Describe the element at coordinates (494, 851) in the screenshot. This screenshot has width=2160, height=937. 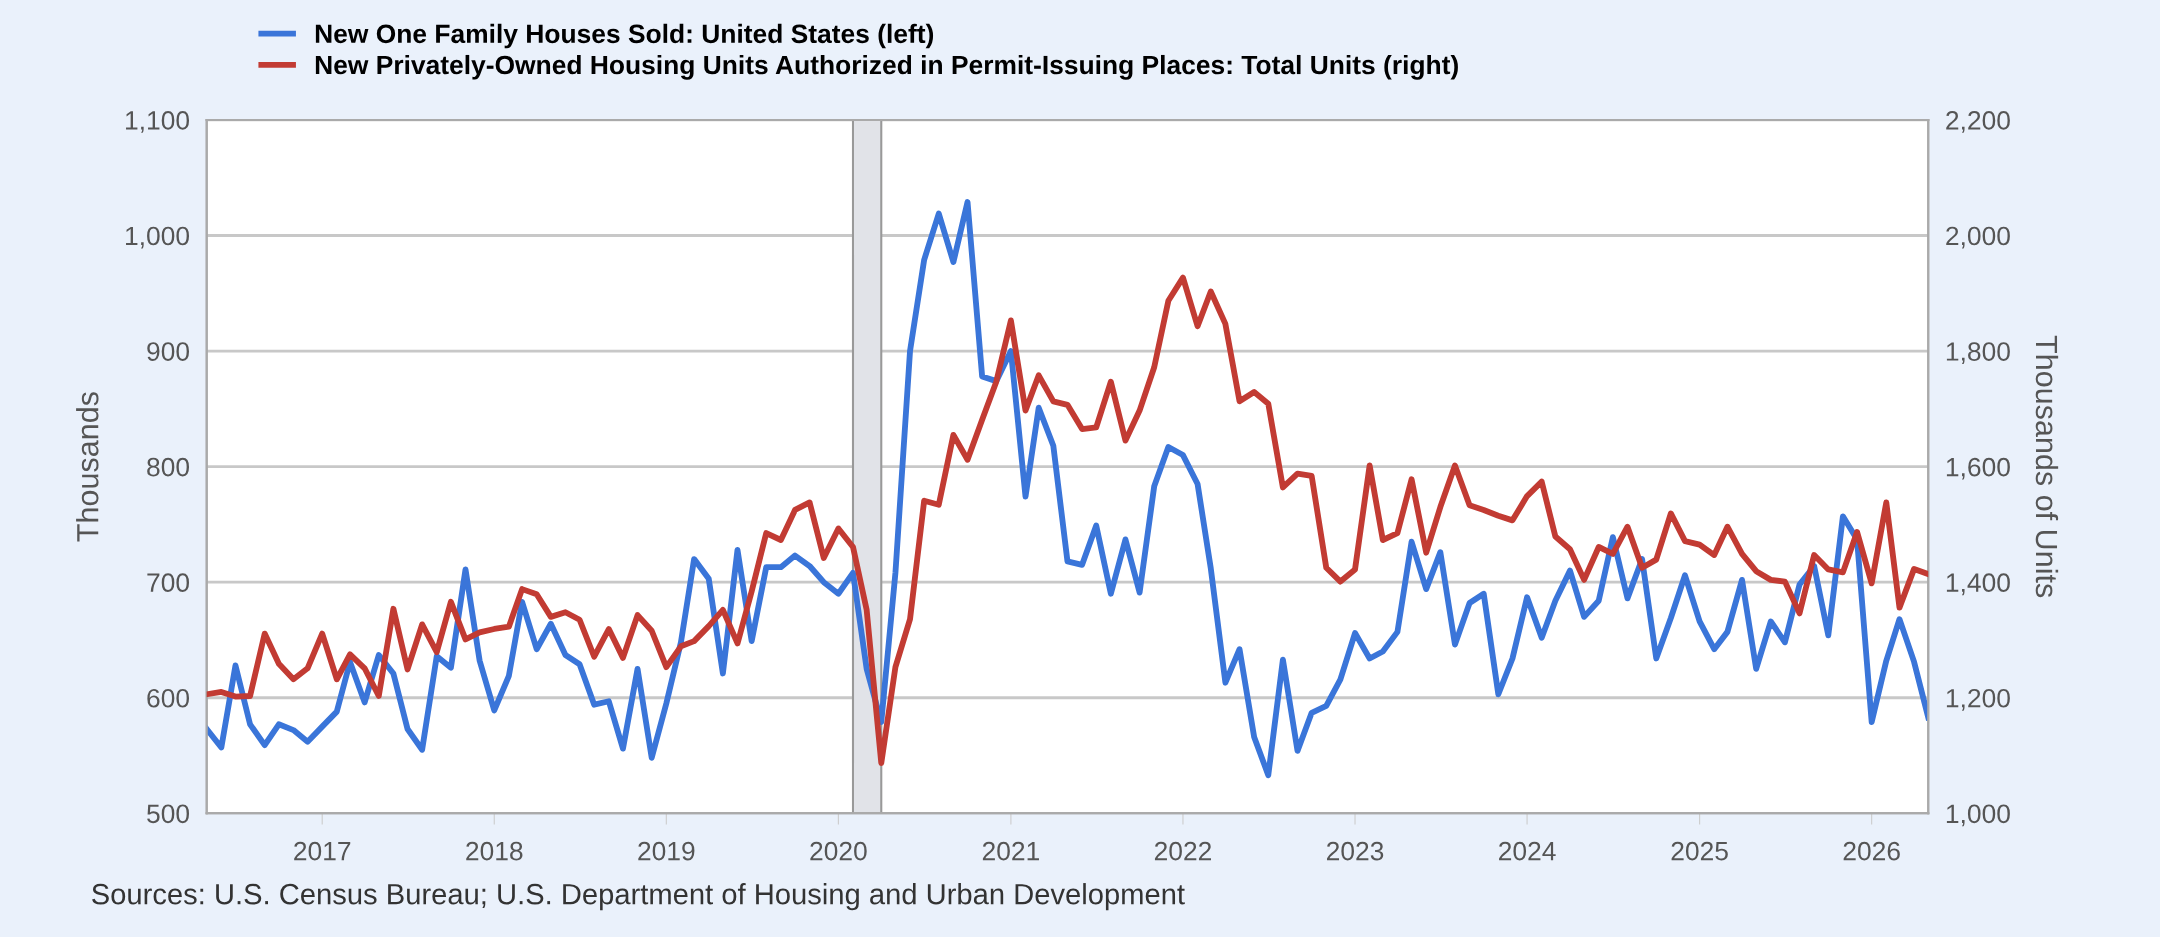
I see `x-tick-label: 2018` at that location.